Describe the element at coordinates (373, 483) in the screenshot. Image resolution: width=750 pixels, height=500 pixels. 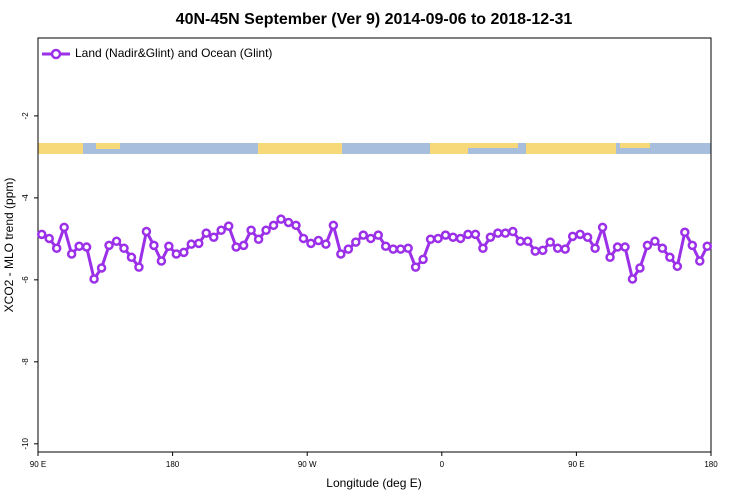
I see `x-axis-label: Longitude (deg E)` at that location.